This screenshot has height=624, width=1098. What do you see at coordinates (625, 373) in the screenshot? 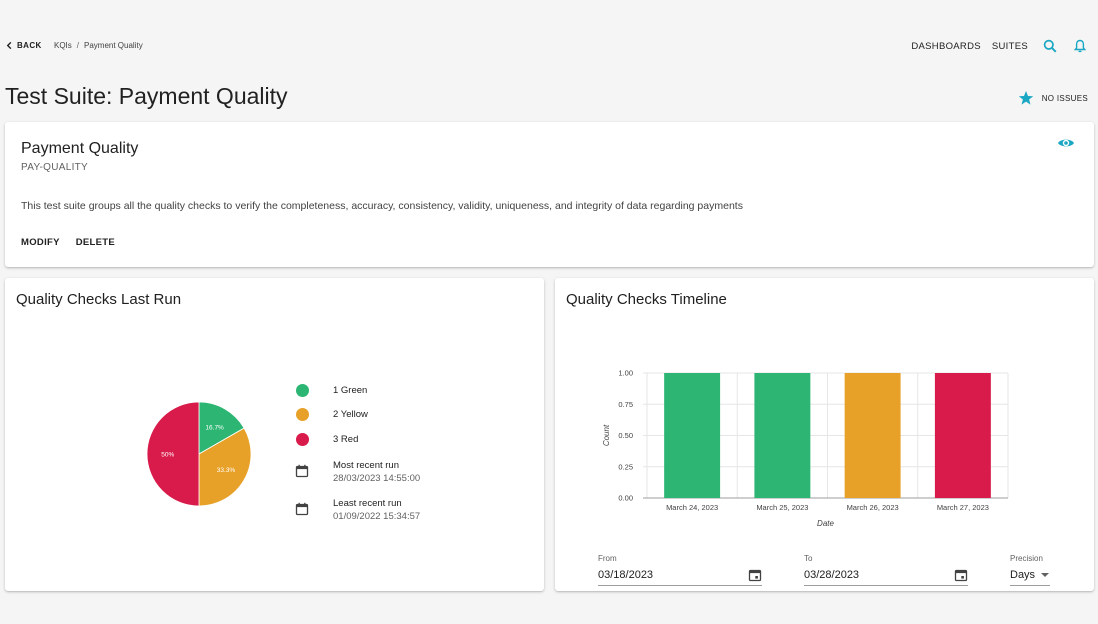
I see `y-tick-label: 1.00` at bounding box center [625, 373].